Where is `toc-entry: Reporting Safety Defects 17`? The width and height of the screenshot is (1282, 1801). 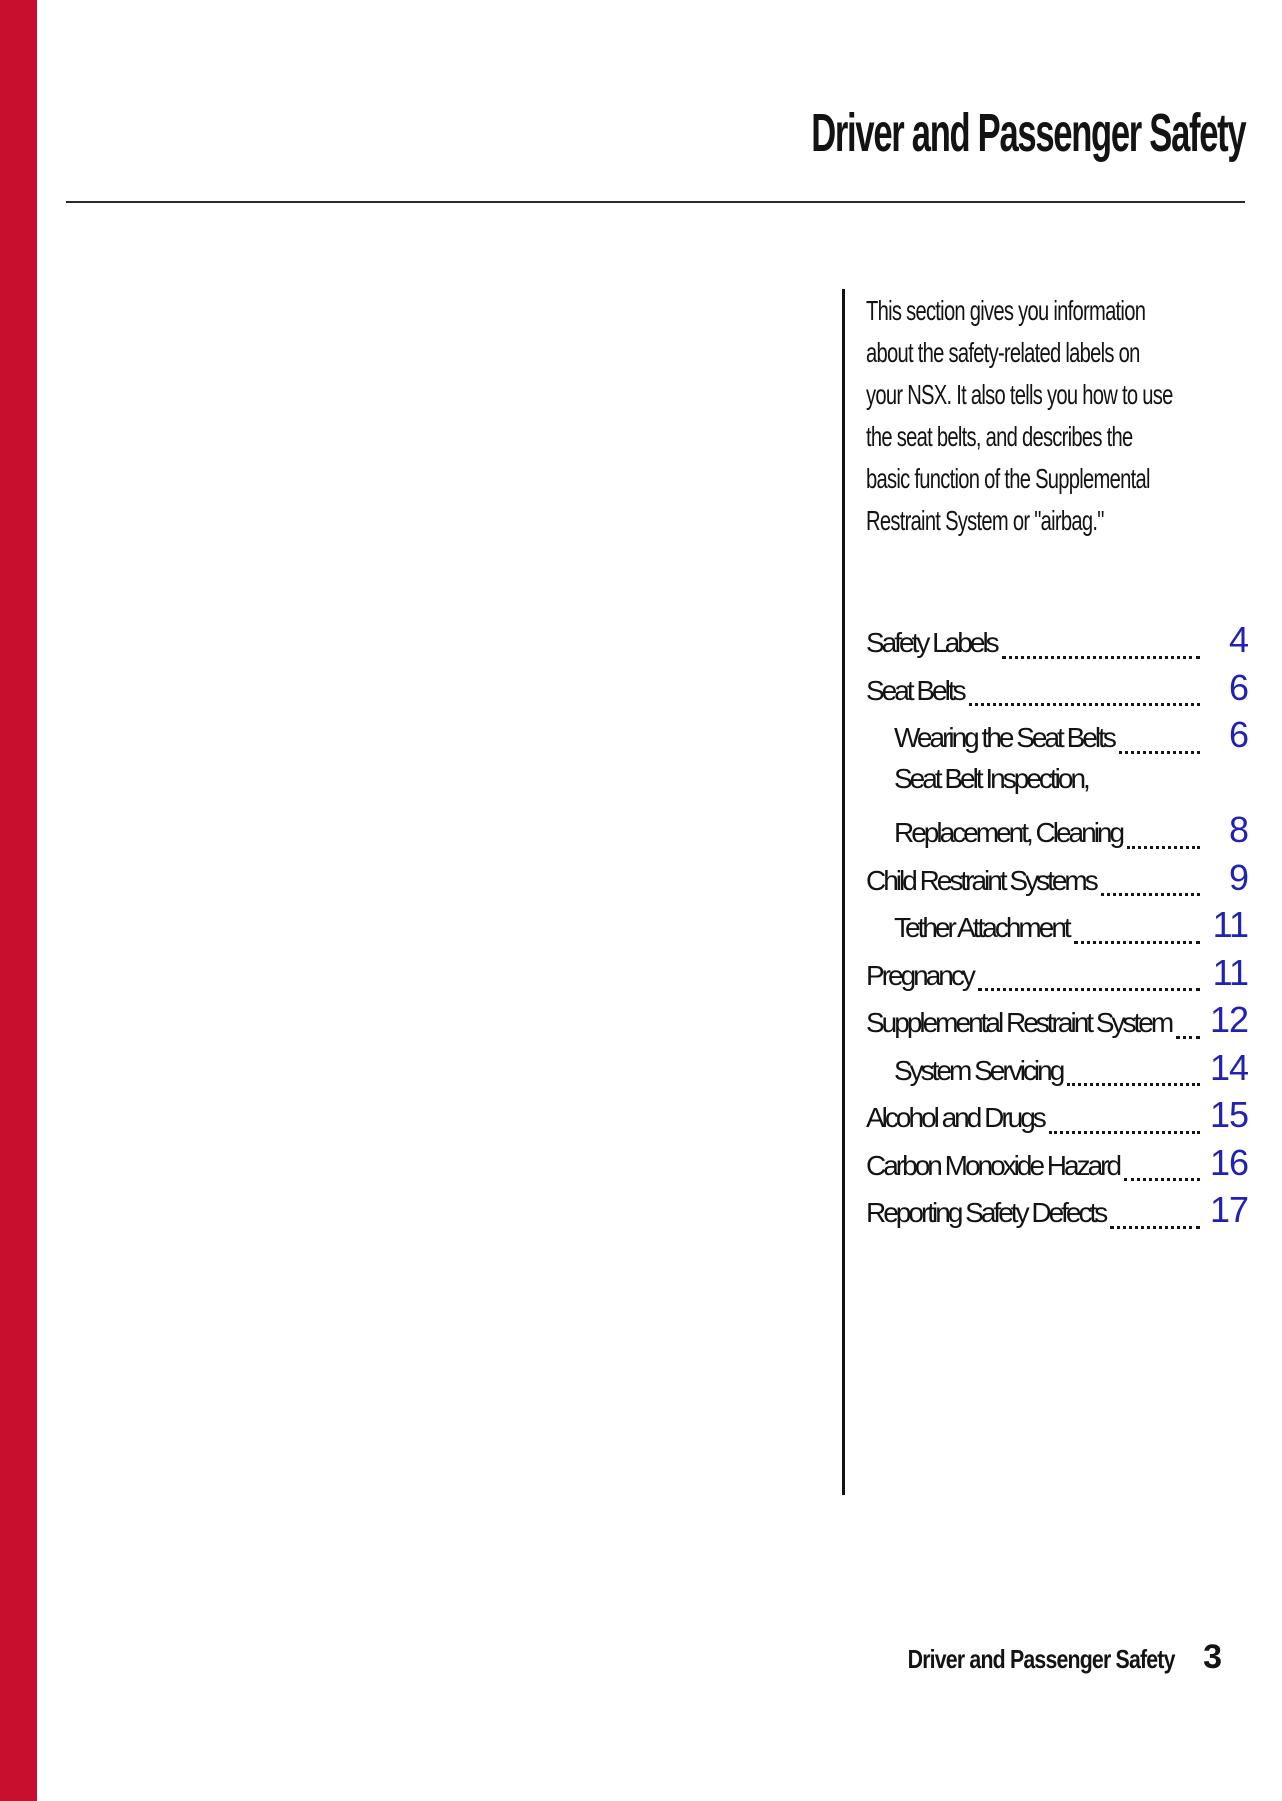 toc-entry: Reporting Safety Defects 17 is located at coordinates (1057, 1214).